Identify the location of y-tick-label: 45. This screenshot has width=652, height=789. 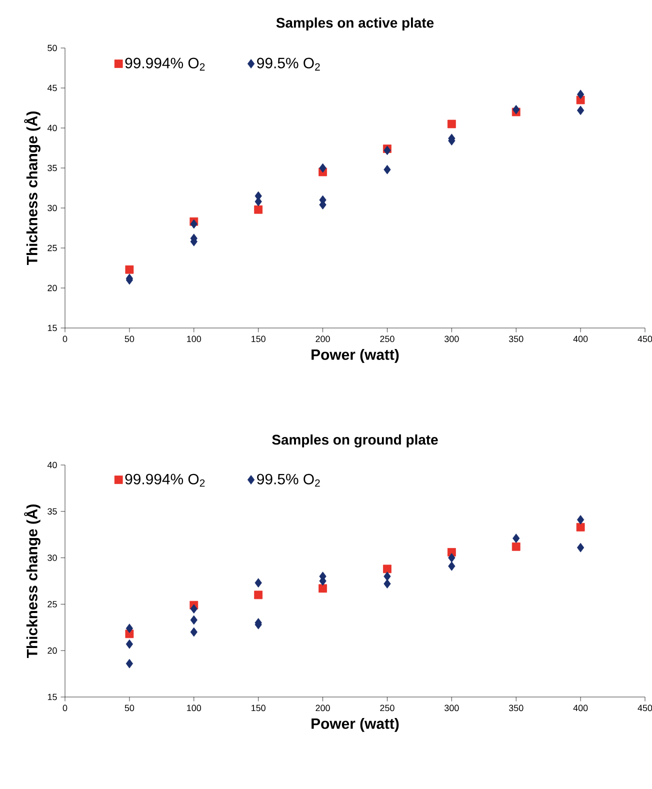
(52, 88).